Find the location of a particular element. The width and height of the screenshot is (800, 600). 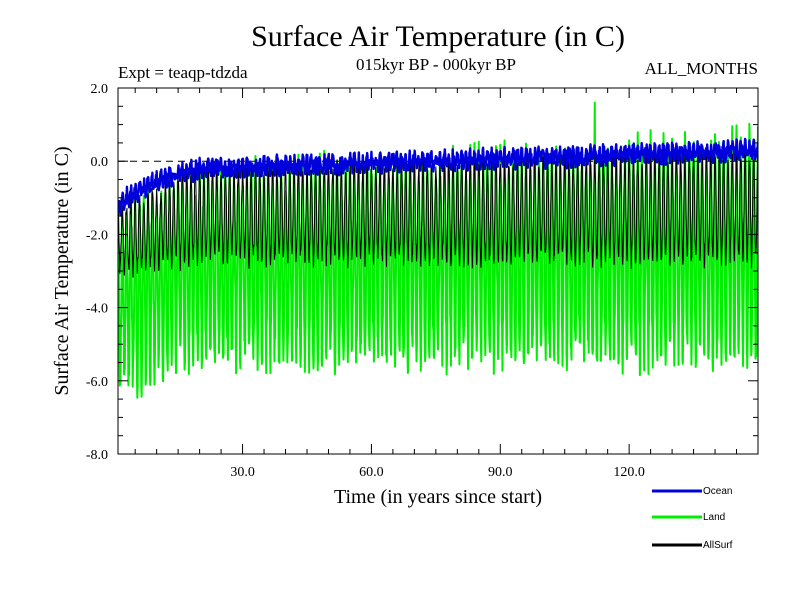

period-label: 015kyr BP - 000kyr BP is located at coordinates (436, 64).